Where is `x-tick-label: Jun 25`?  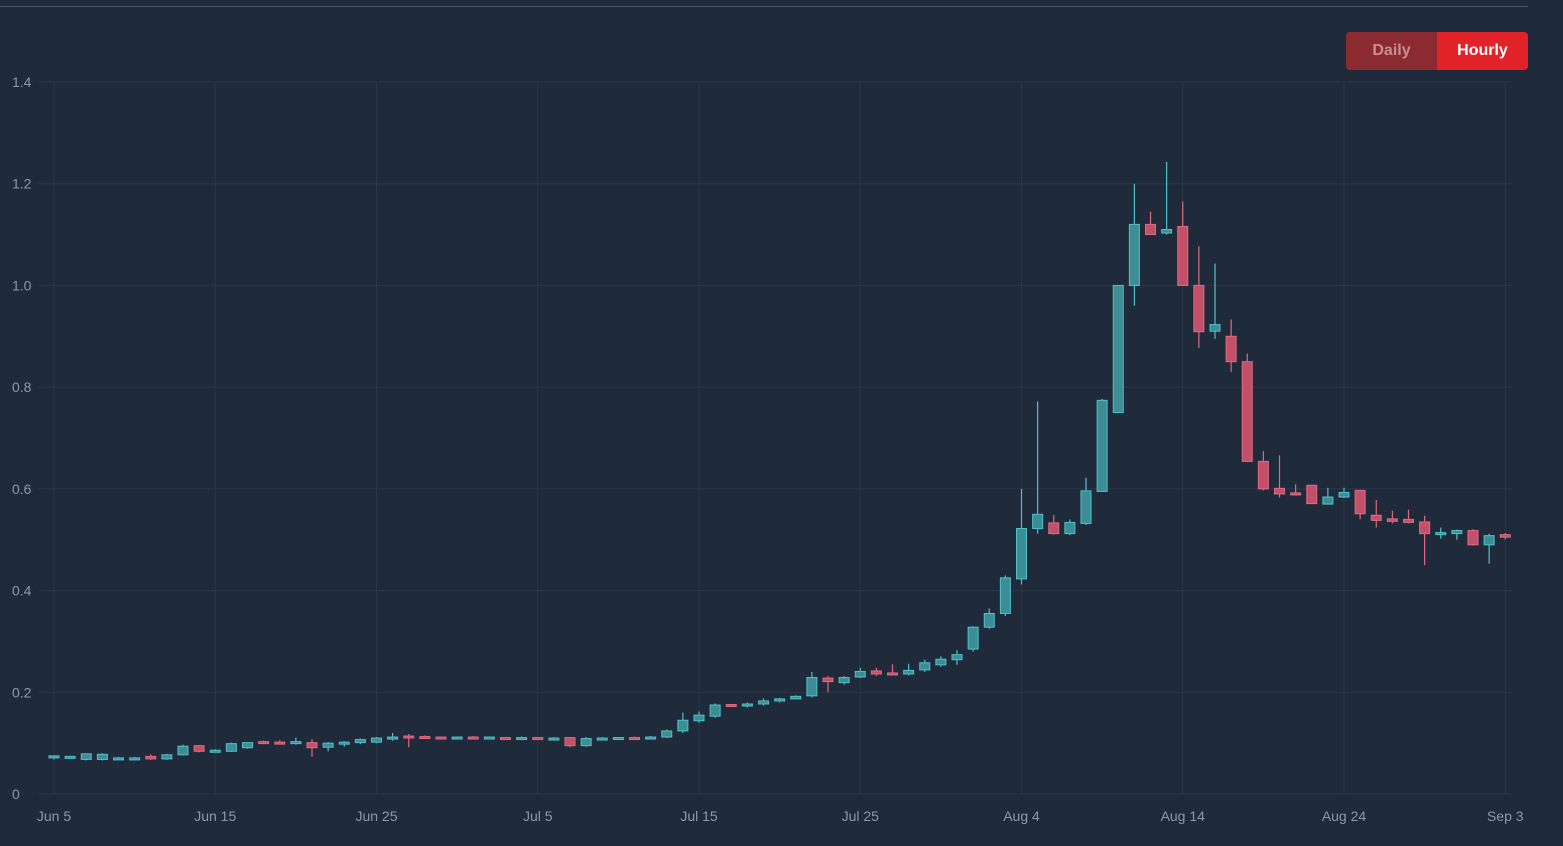
x-tick-label: Jun 25 is located at coordinates (376, 816).